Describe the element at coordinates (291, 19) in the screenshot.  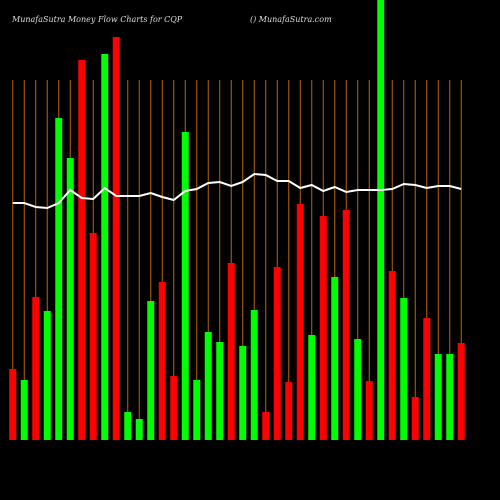
I see `chart-subtitle: () MunafaSutra.com` at that location.